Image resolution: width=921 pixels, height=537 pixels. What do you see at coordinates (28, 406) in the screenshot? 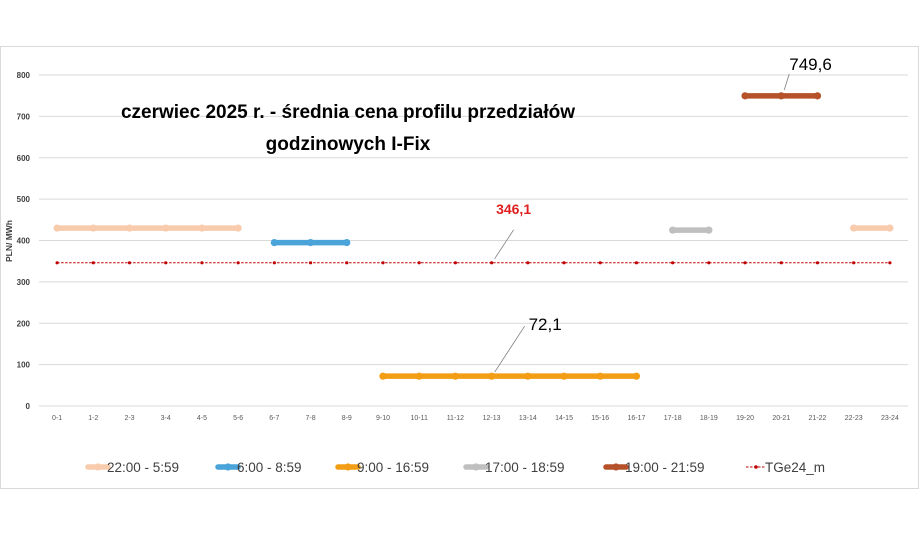
I see `y-tick-label: 0` at bounding box center [28, 406].